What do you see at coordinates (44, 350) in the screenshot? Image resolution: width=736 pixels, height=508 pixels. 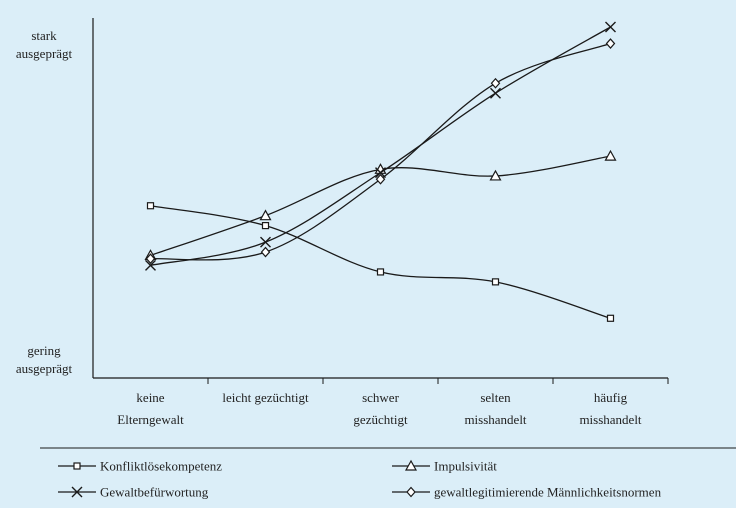 I see `y-bottom-label-line-1: gering` at bounding box center [44, 350].